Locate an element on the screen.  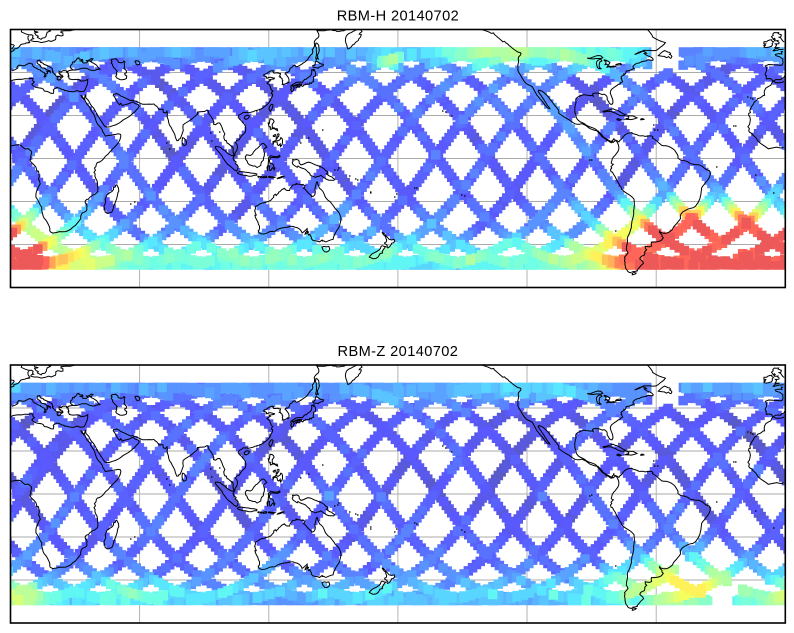
svg-text: RBM-Z 20140702 is located at coordinates (398, 352).